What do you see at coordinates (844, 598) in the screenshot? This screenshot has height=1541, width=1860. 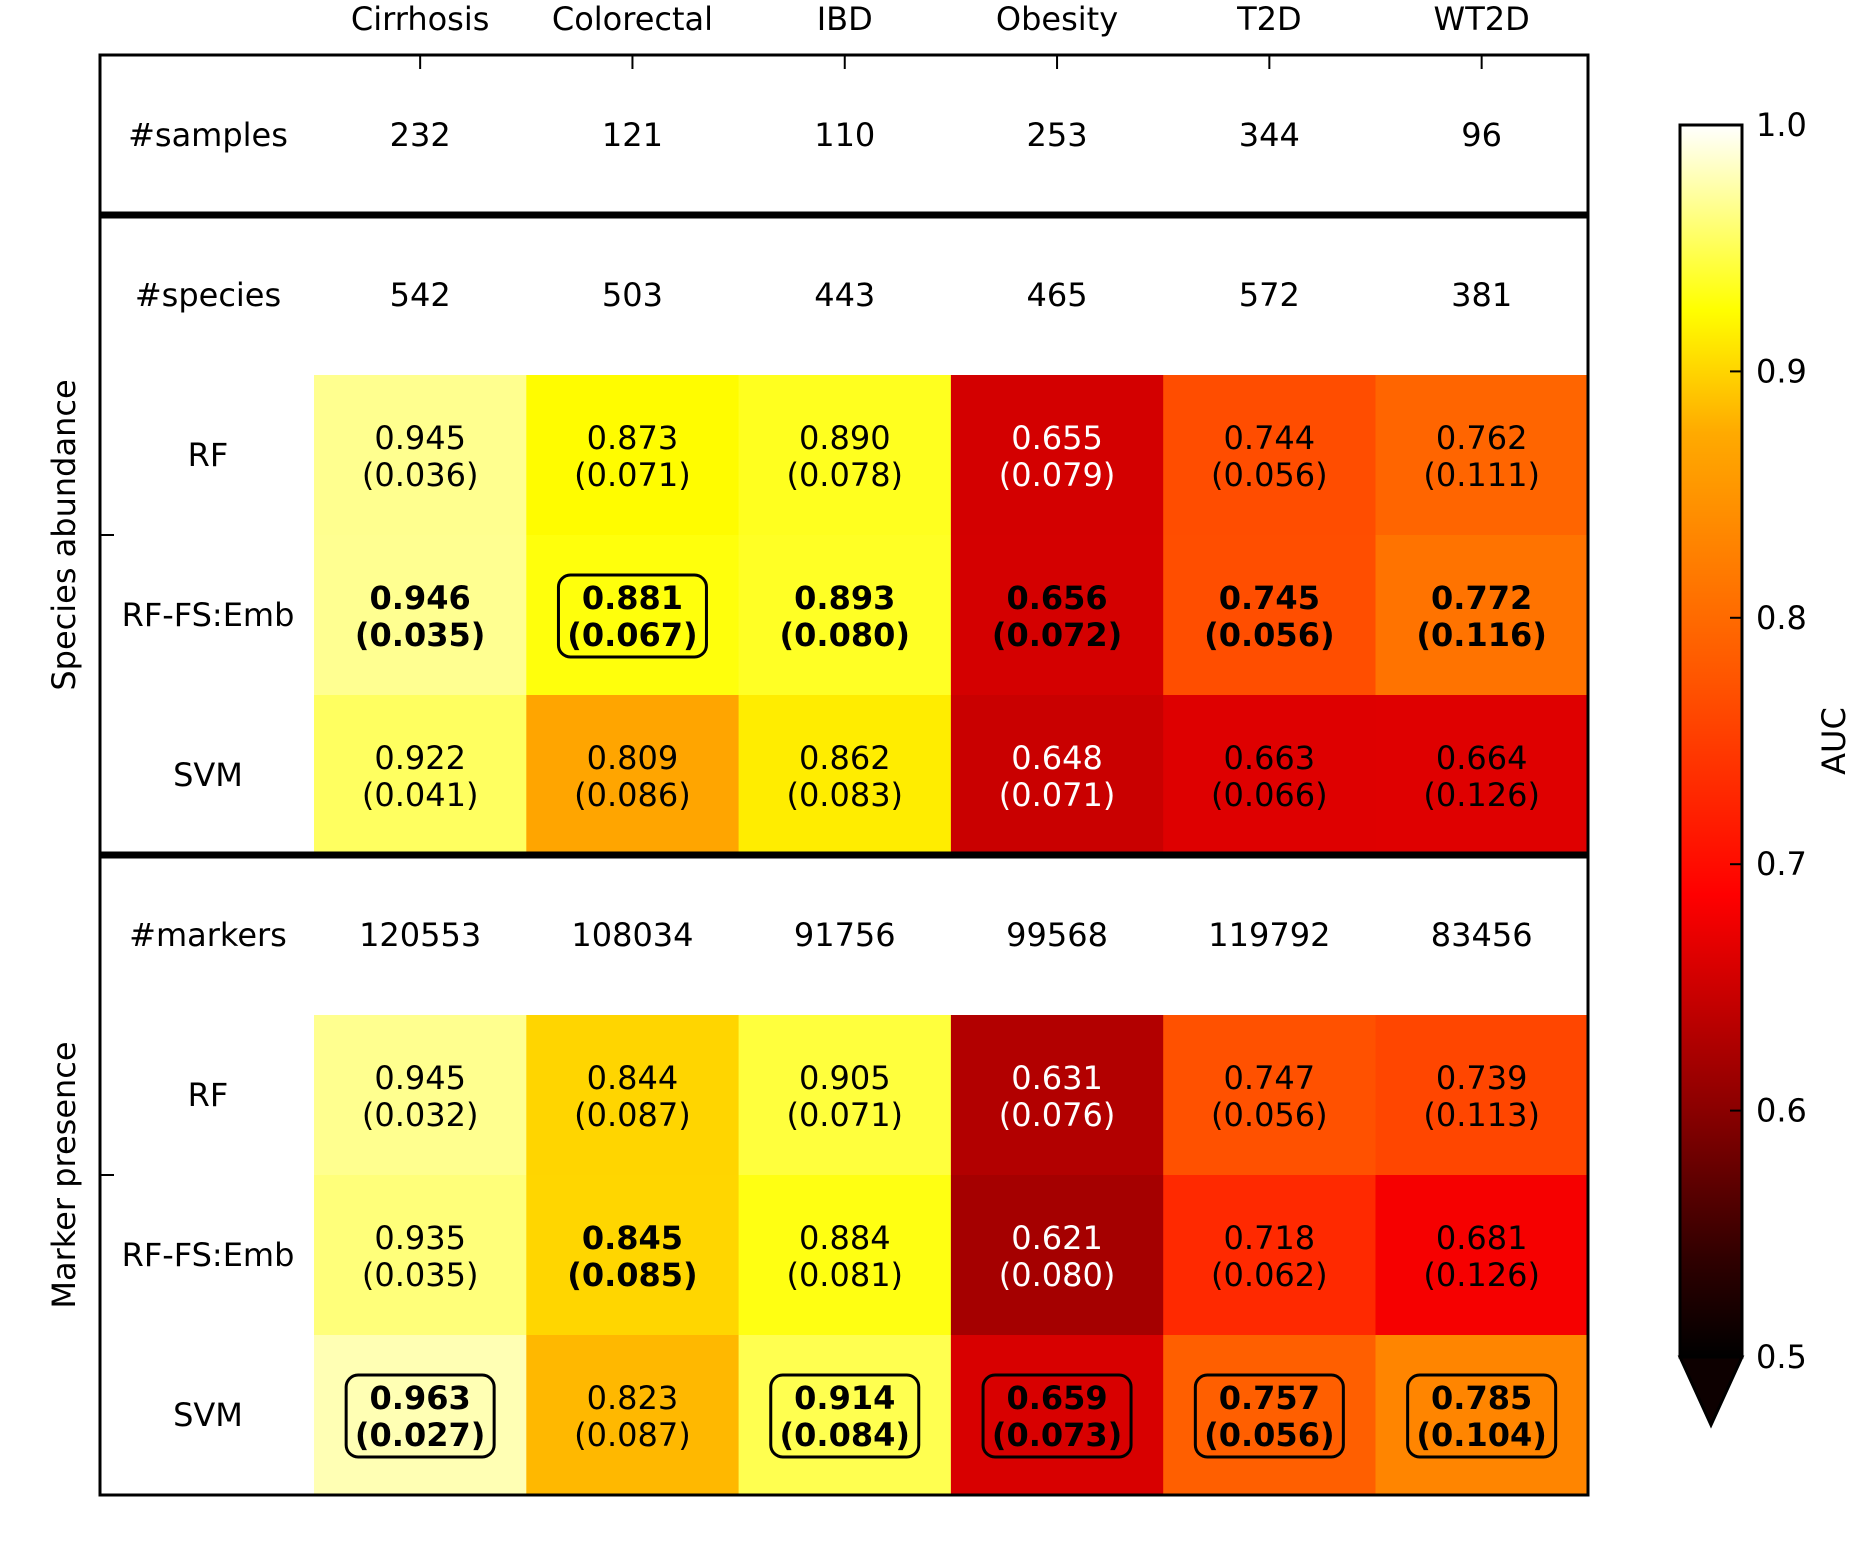 I see `auc-value: 0.893` at bounding box center [844, 598].